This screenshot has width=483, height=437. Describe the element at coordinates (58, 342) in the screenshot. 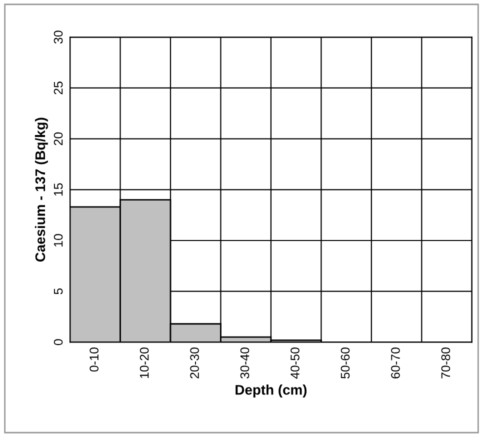

I see `y-tick-label: 0` at that location.